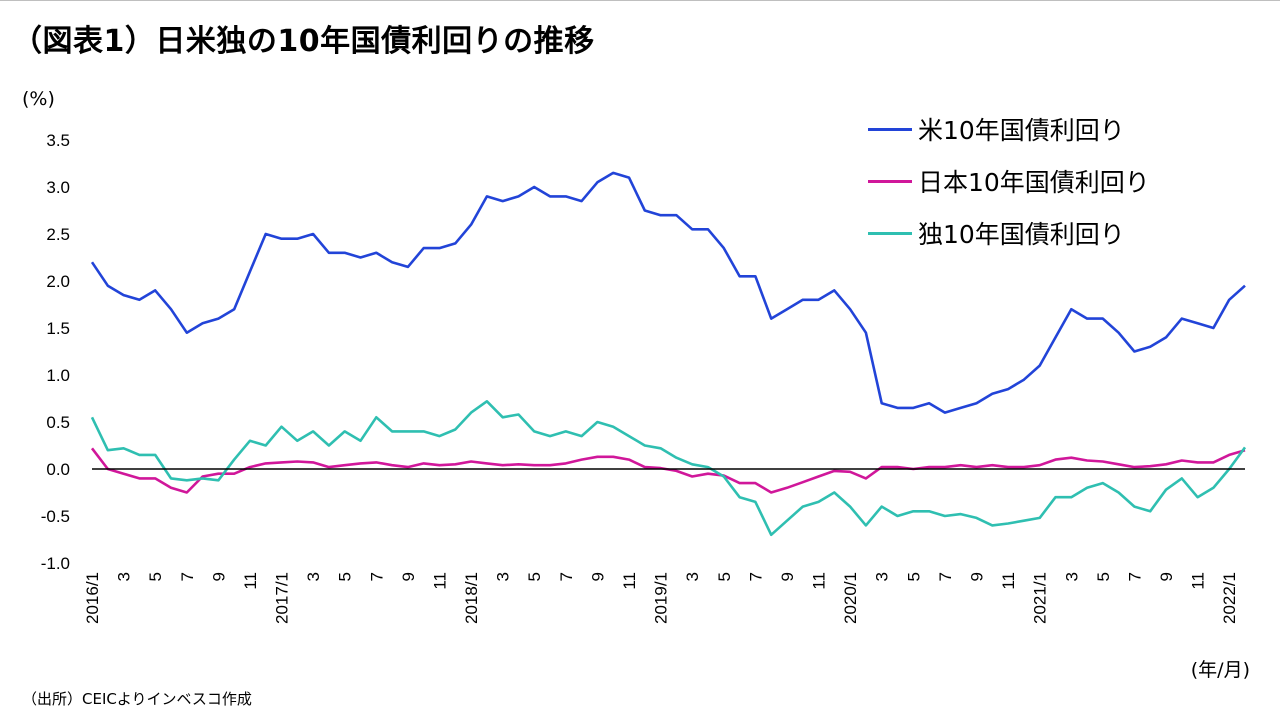 This screenshot has height=720, width=1280. What do you see at coordinates (38, 99) in the screenshot?
I see `y-axis-unit-label: (%)` at bounding box center [38, 99].